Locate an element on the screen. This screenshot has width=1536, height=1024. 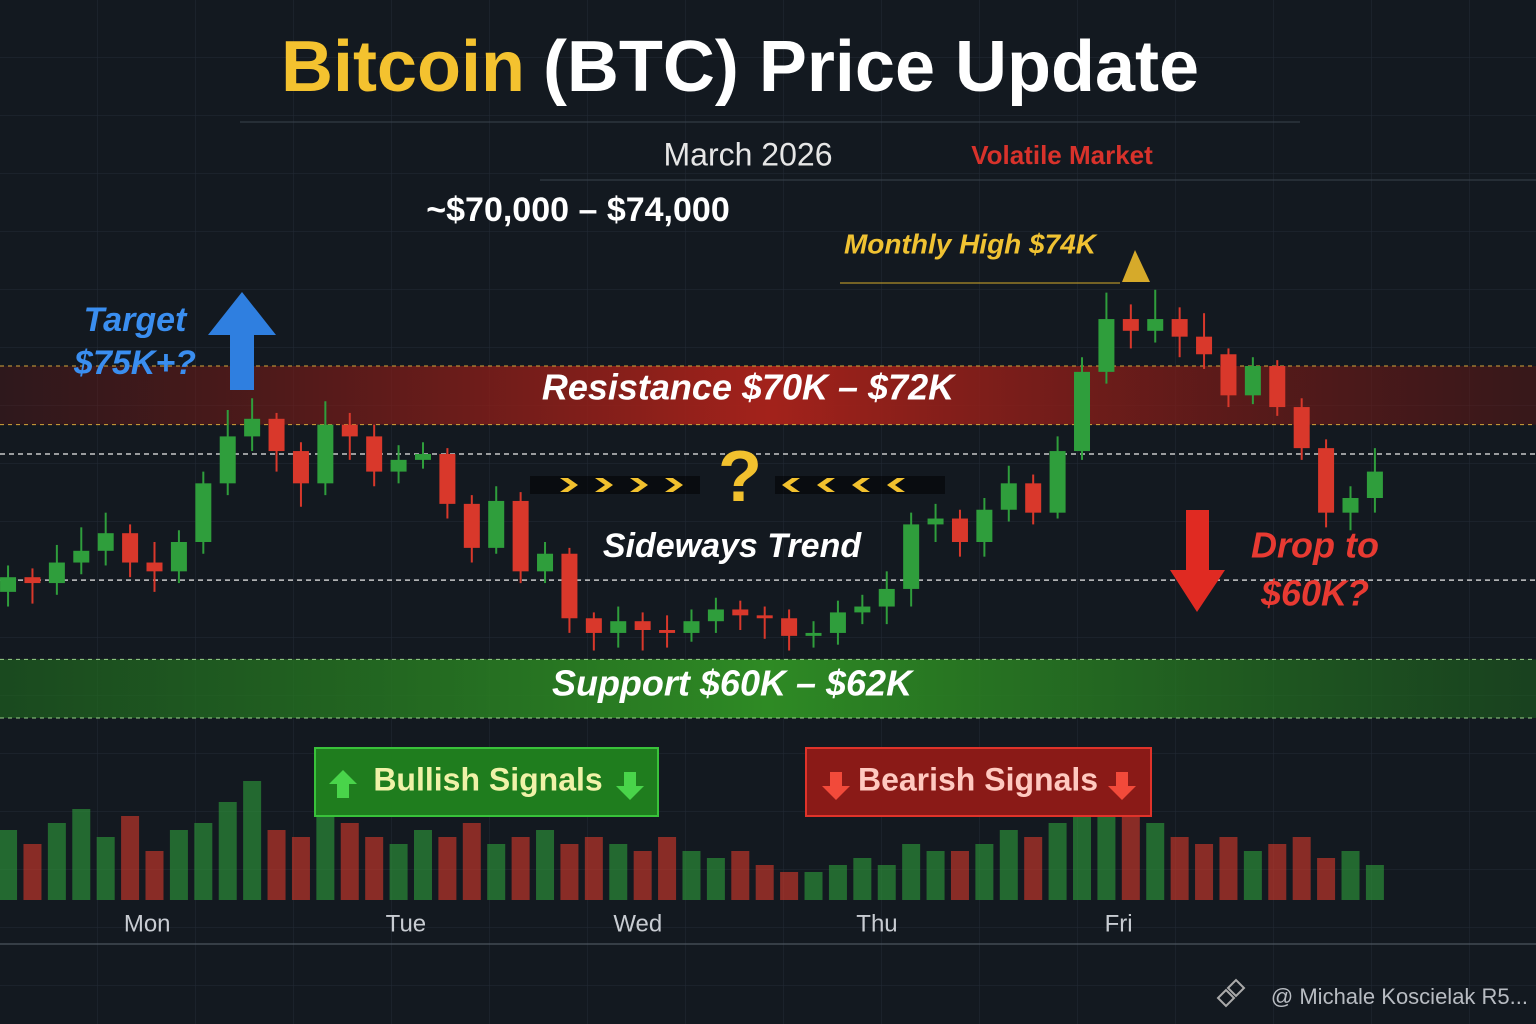
target-label: Target is located at coordinates (136, 320).